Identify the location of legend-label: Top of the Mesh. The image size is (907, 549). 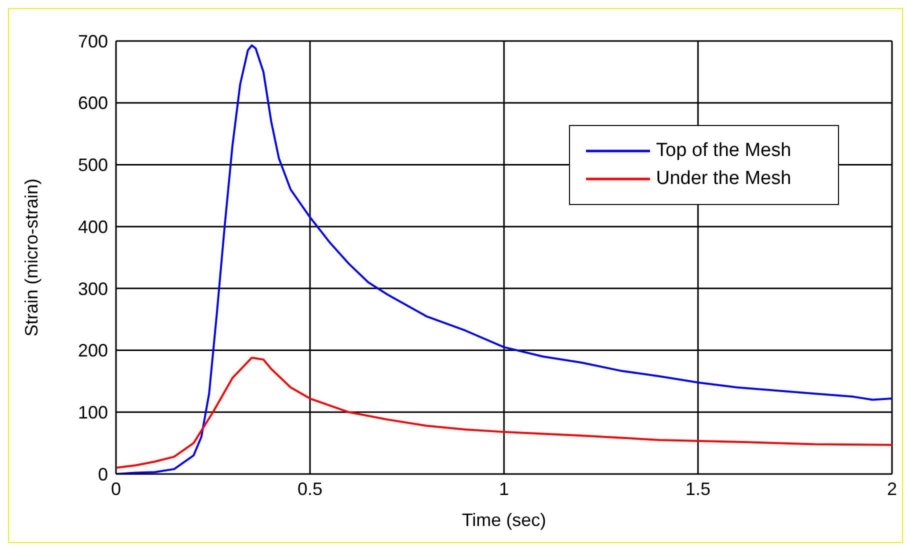
(724, 151).